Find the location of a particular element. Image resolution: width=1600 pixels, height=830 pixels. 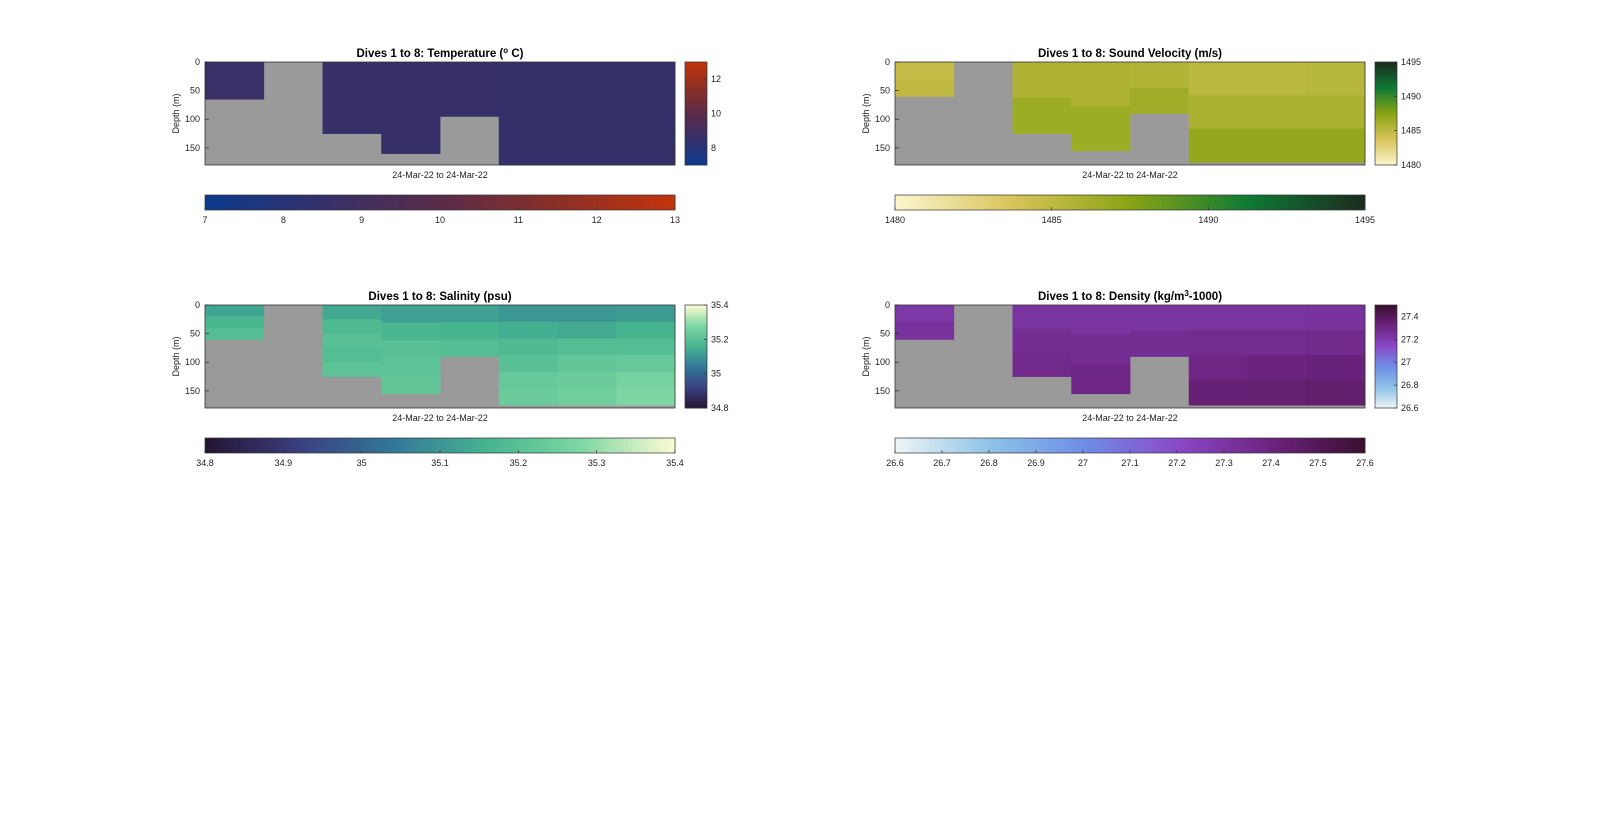

y-tick-label: 100 is located at coordinates (192, 119).